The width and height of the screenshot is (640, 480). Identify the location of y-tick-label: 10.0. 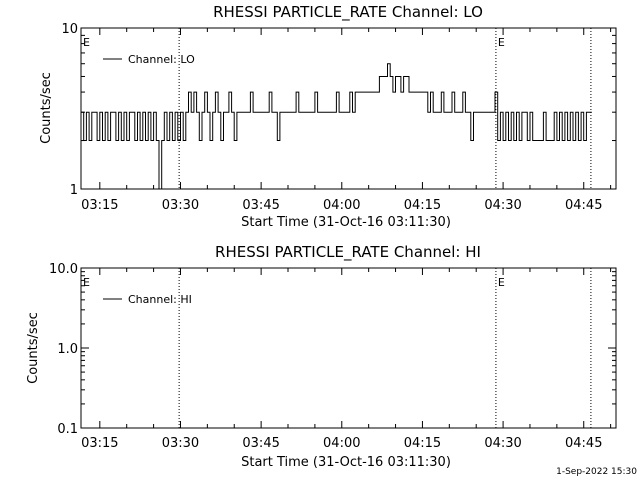
(63, 269).